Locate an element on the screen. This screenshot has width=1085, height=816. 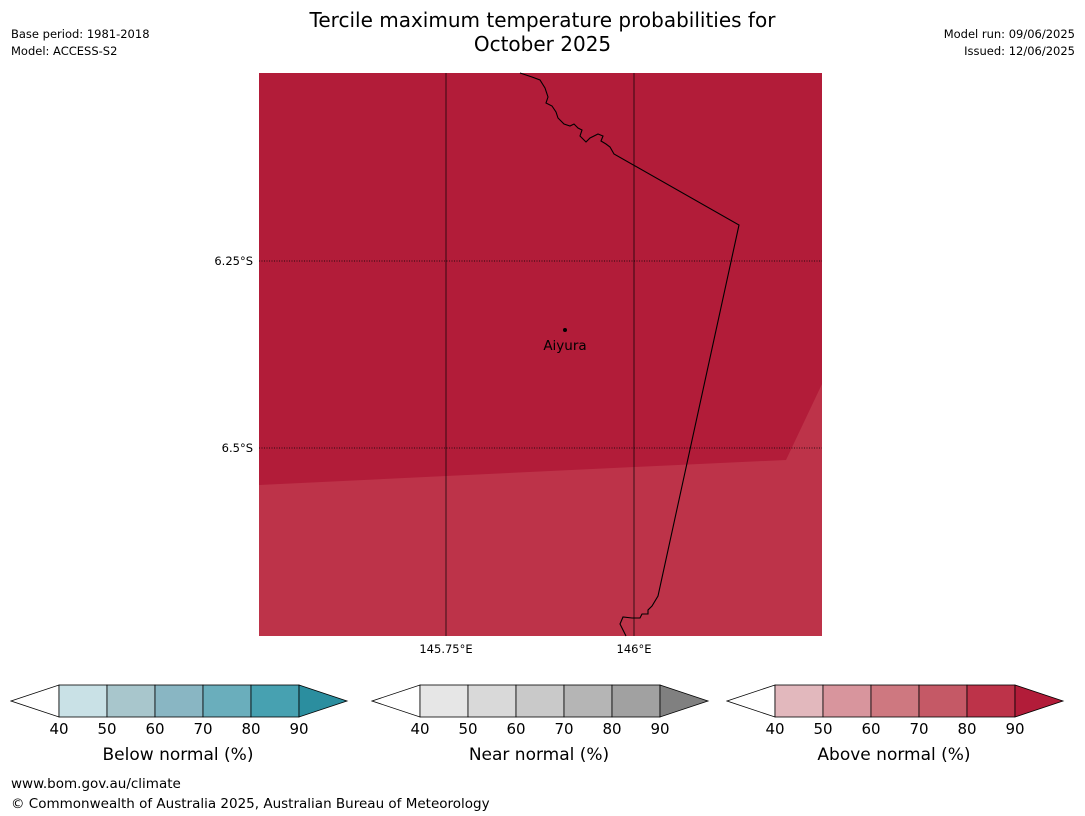
place-marker is located at coordinates (565, 330).